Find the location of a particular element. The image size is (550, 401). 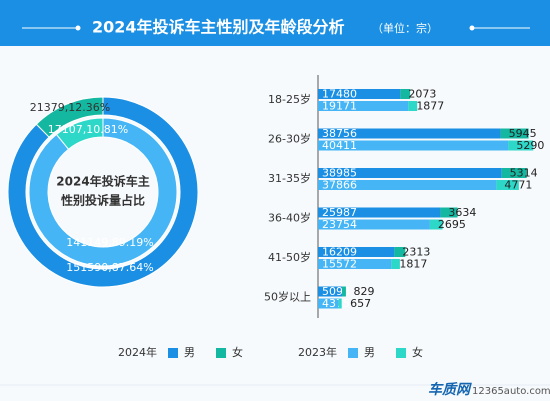

center-label: 2024年投诉车主 is located at coordinates (102, 181).